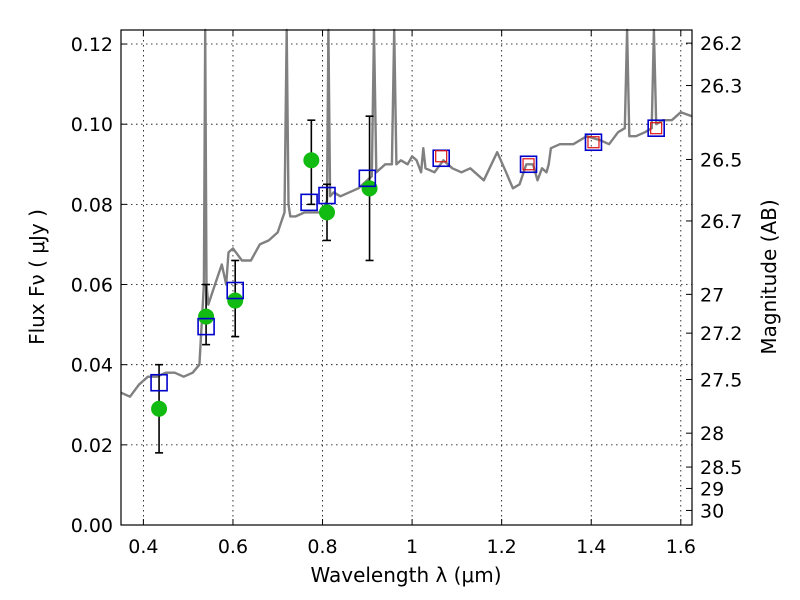  What do you see at coordinates (721, 87) in the screenshot?
I see `mag-tick-label-1: 26.3` at bounding box center [721, 87].